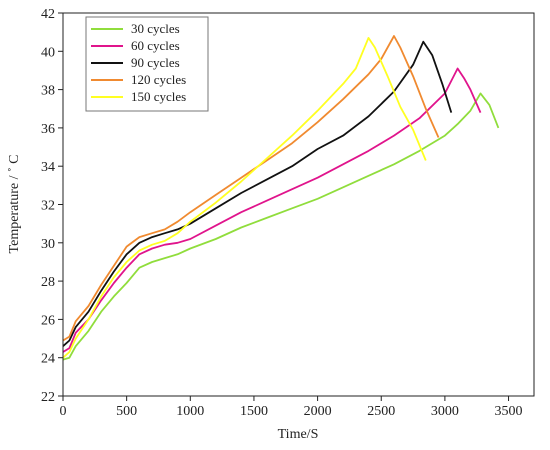 This screenshot has width=550, height=450. What do you see at coordinates (48, 129) in the screenshot?
I see `y-tick-label: 36` at bounding box center [48, 129].